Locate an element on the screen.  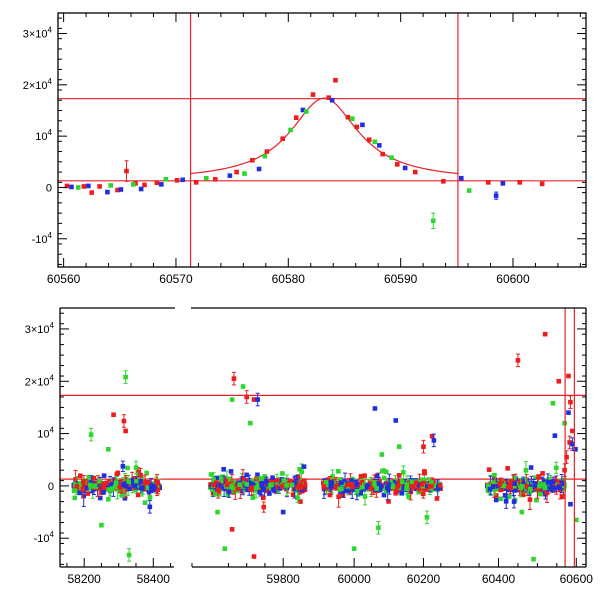
y-tick-base: 3×10 is located at coordinates (37, 330).